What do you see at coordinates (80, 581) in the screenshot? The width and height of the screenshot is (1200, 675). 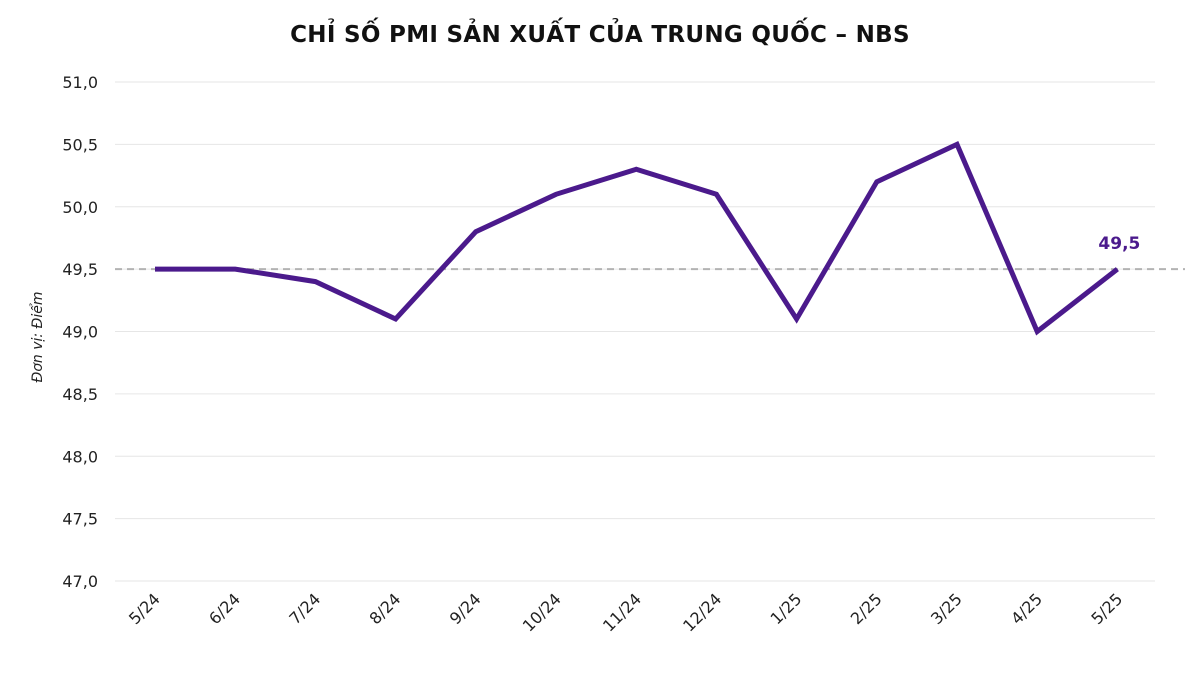 I see `y-tick-label: 47,0` at bounding box center [80, 581].